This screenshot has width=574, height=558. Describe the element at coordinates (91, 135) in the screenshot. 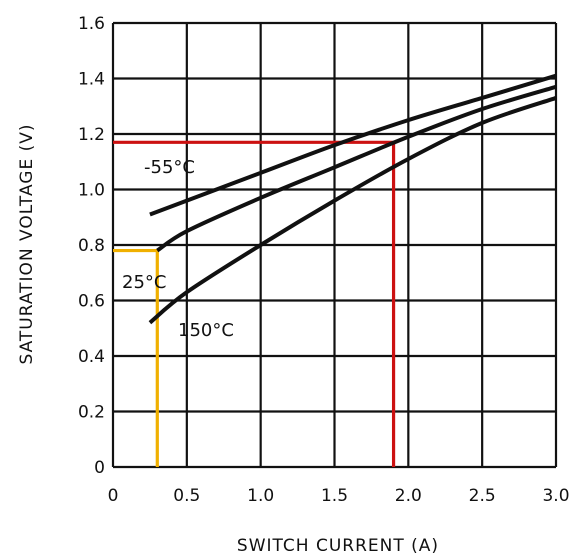

I see `y-tick-label-6: 1.2` at that location.